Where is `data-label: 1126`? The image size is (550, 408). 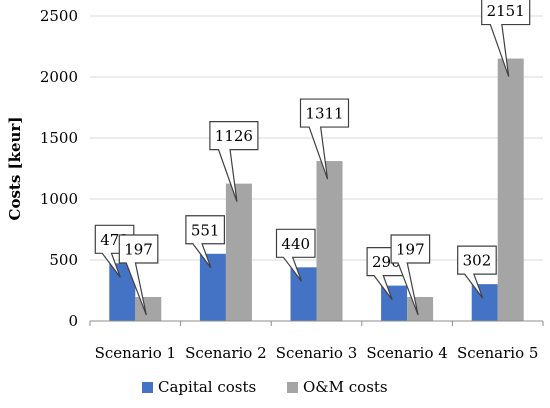
data-label: 1126 is located at coordinates (234, 161).